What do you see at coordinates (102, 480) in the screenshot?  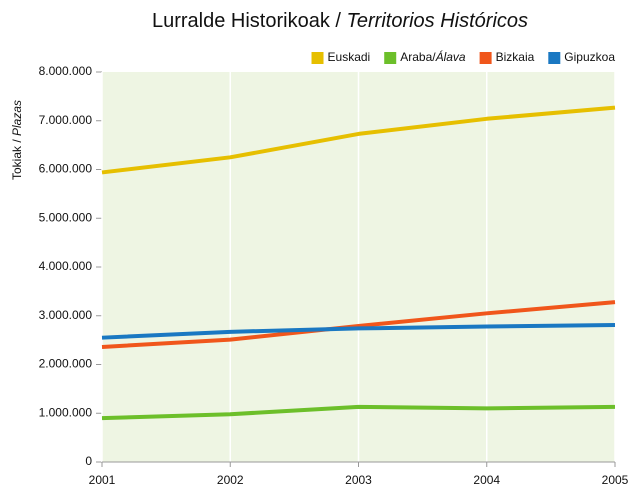 I see `x-tick-label: 2001` at bounding box center [102, 480].